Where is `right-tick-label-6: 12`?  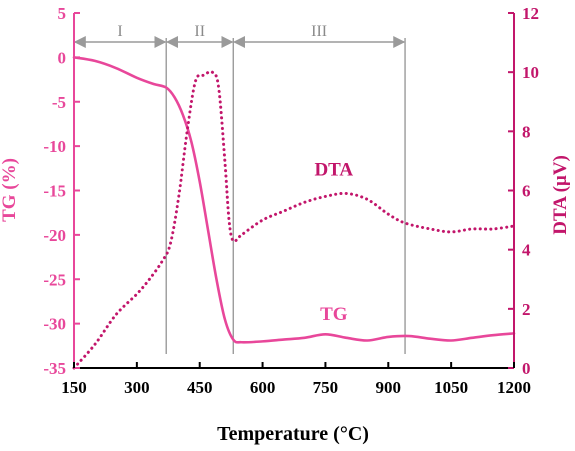 right-tick-label-6: 12 is located at coordinates (530, 13).